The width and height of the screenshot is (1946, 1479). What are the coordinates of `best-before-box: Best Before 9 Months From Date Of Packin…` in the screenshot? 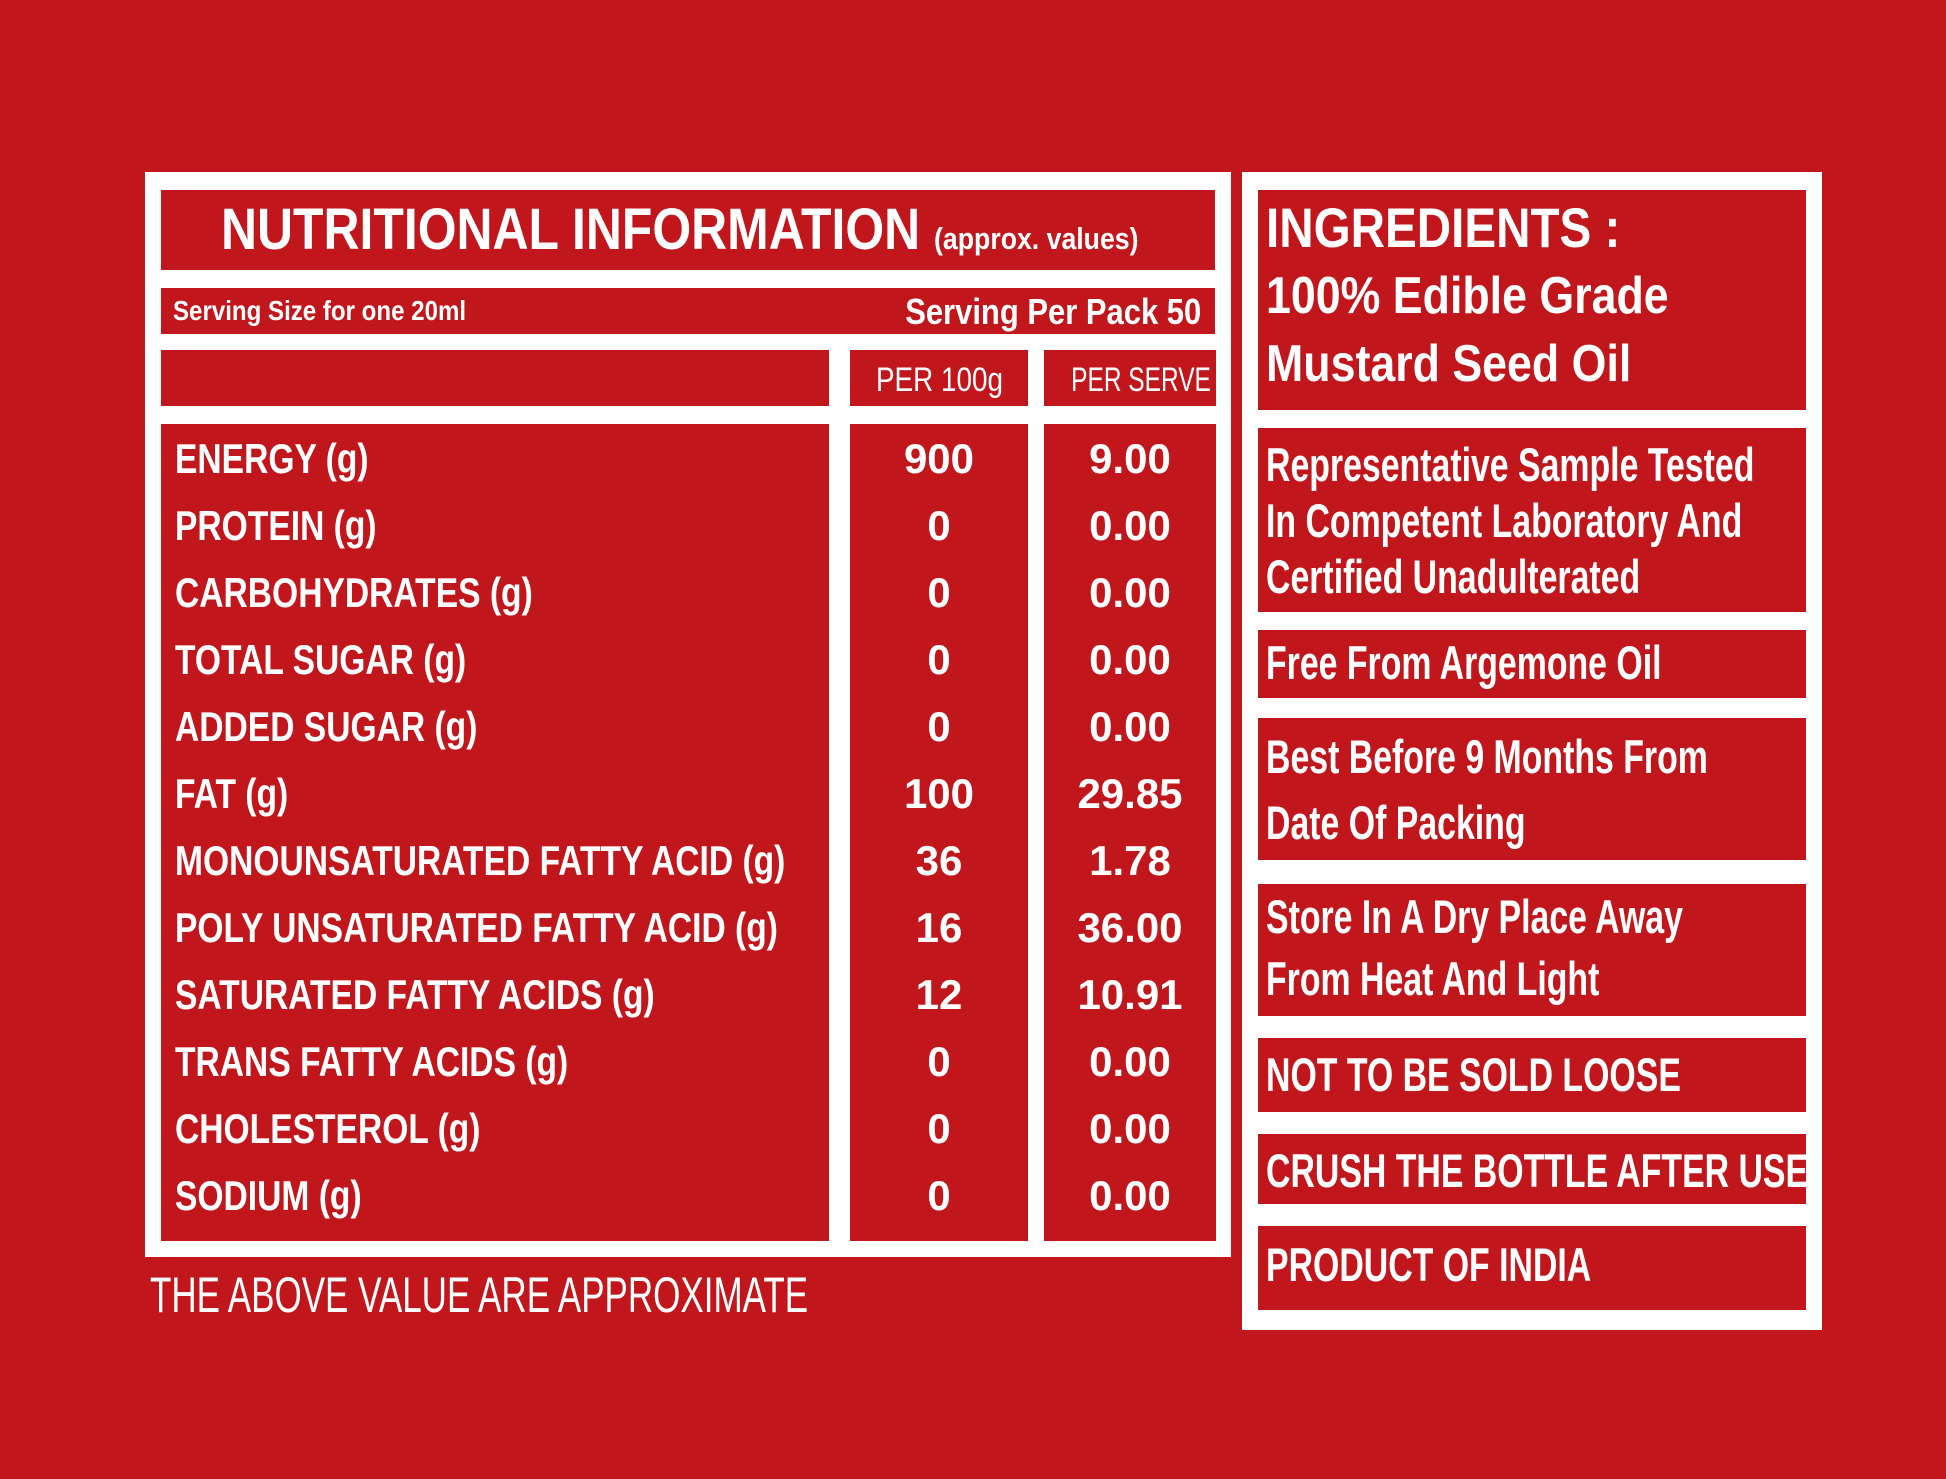 It's located at (1532, 789).